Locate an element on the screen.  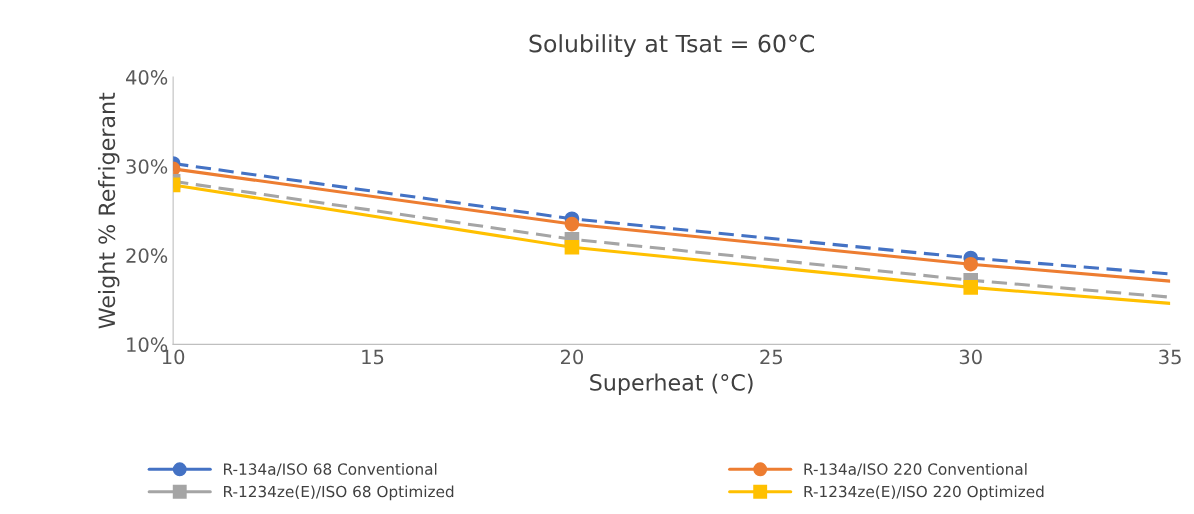
legend-label: R-1234ze(E)/ISO 68 Optimized is located at coordinates (339, 493).